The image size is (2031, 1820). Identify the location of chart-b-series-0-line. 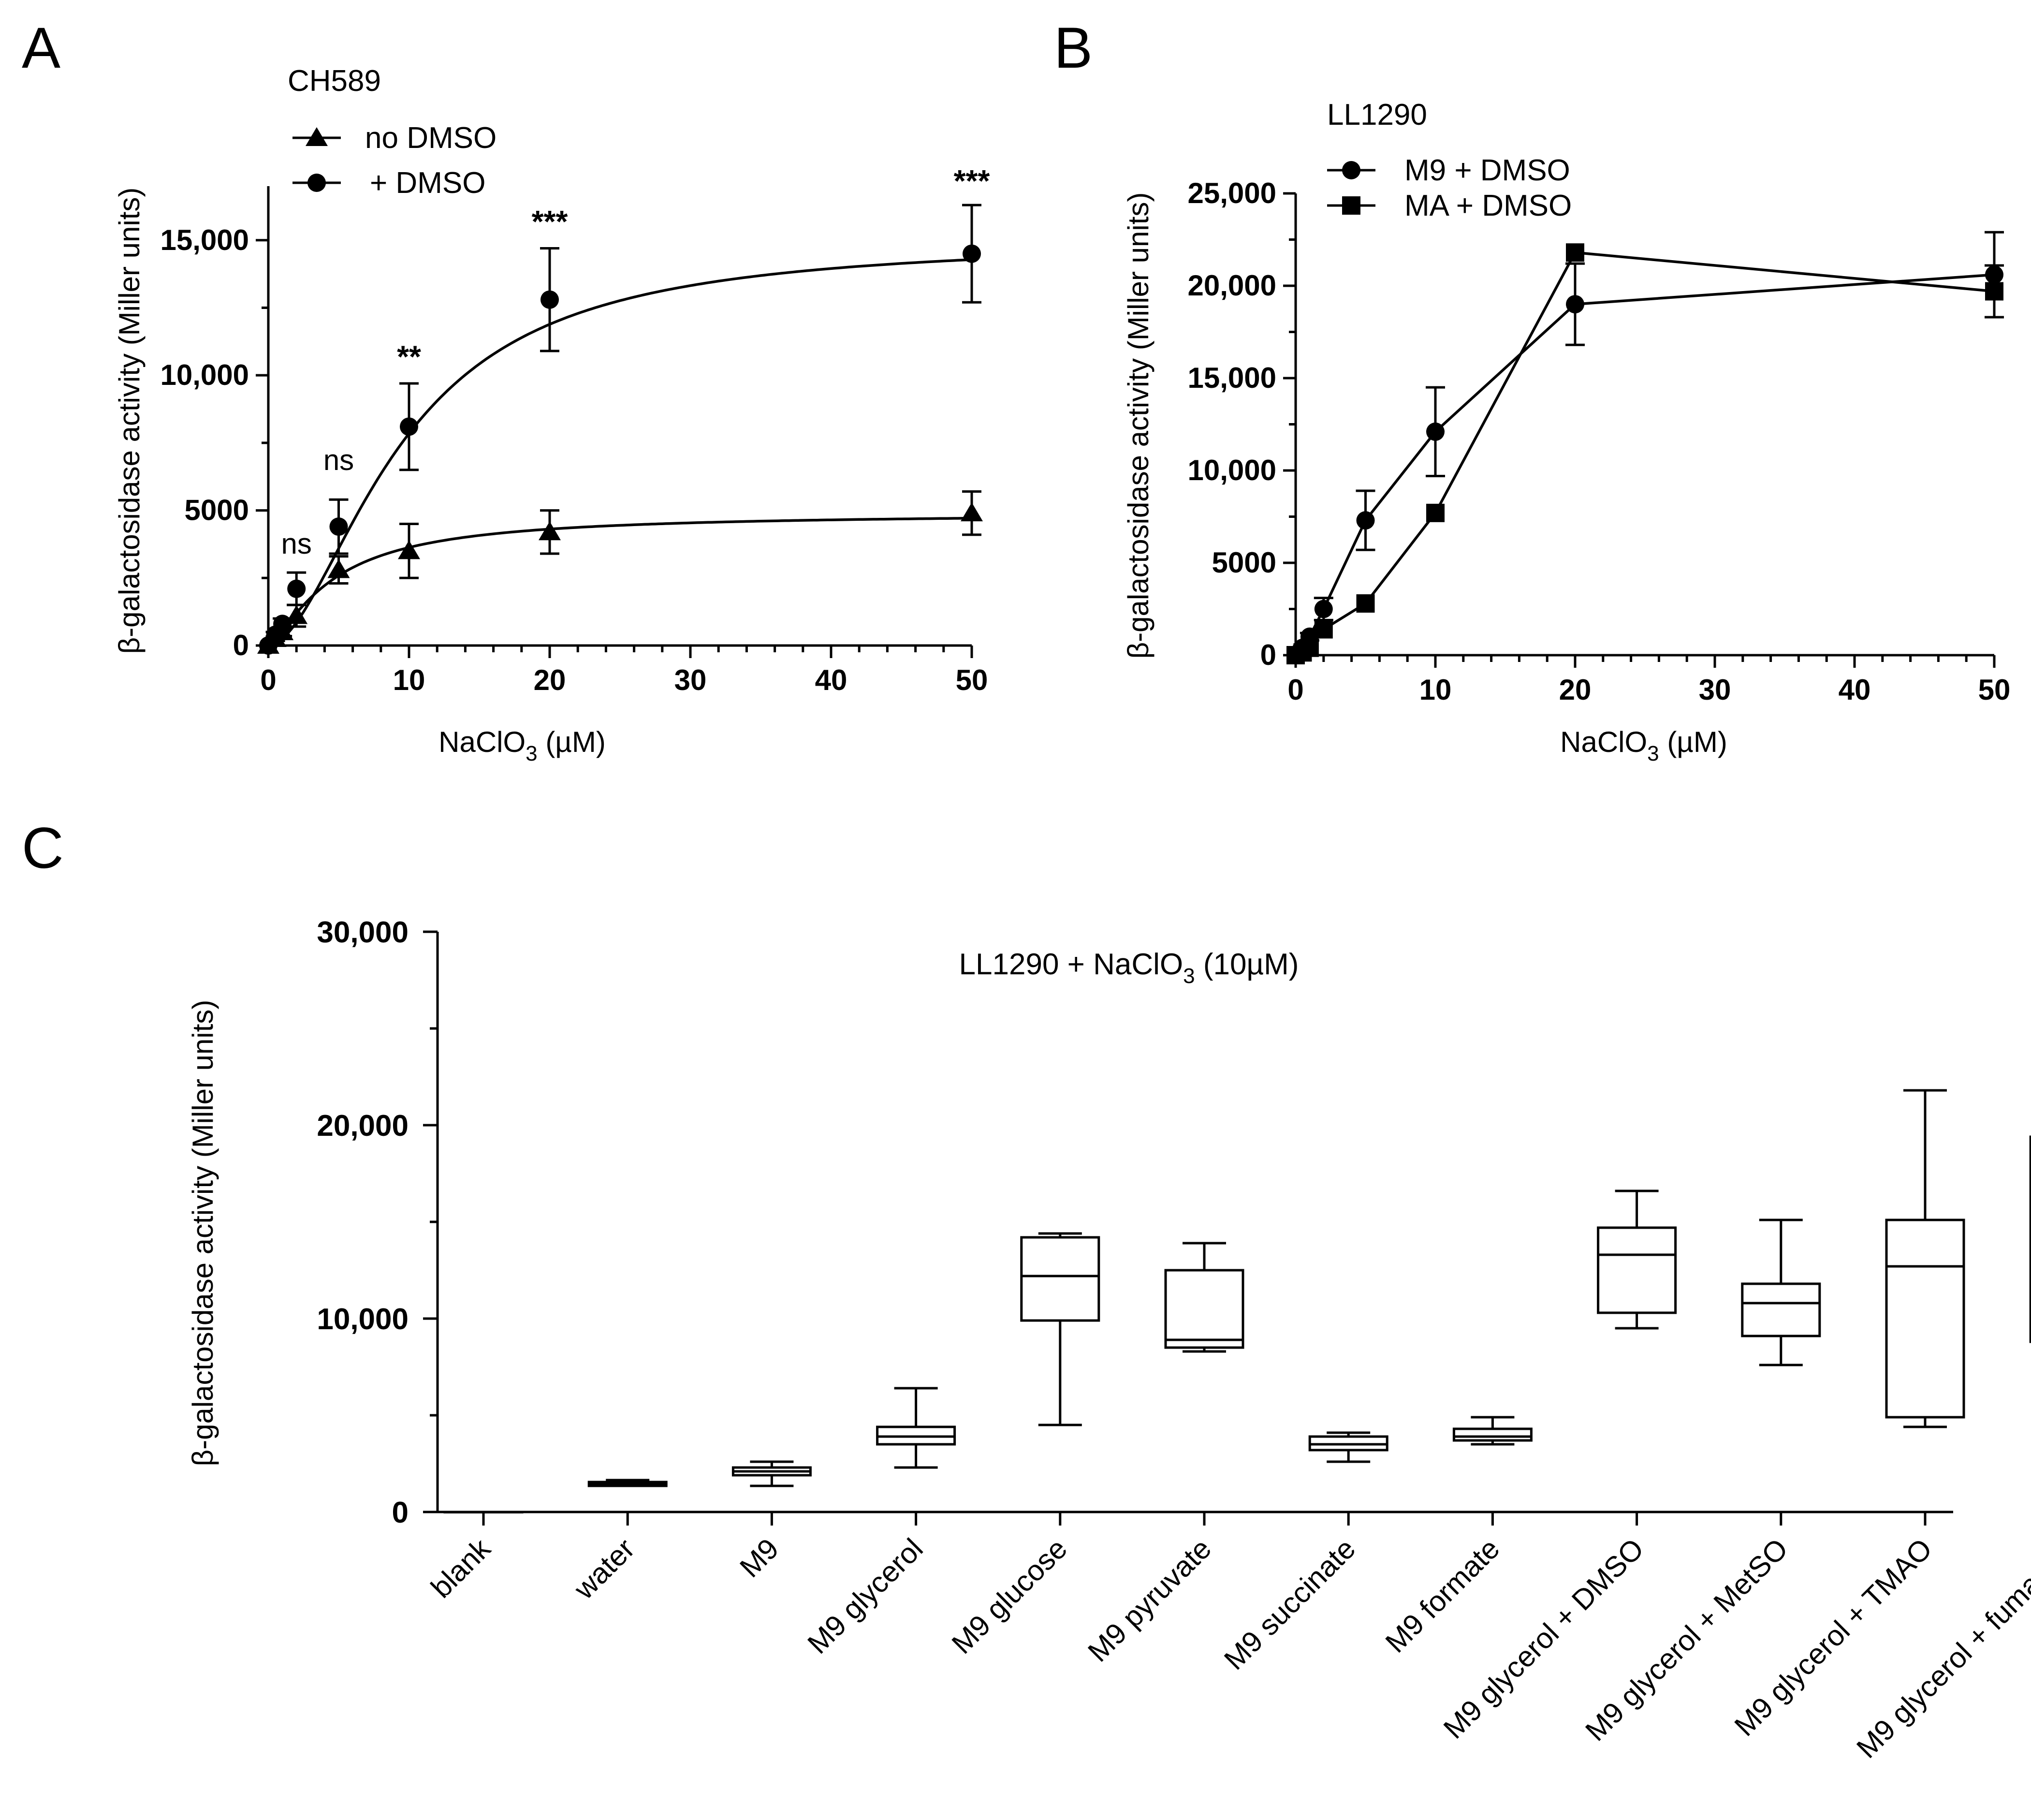
(1644, 465).